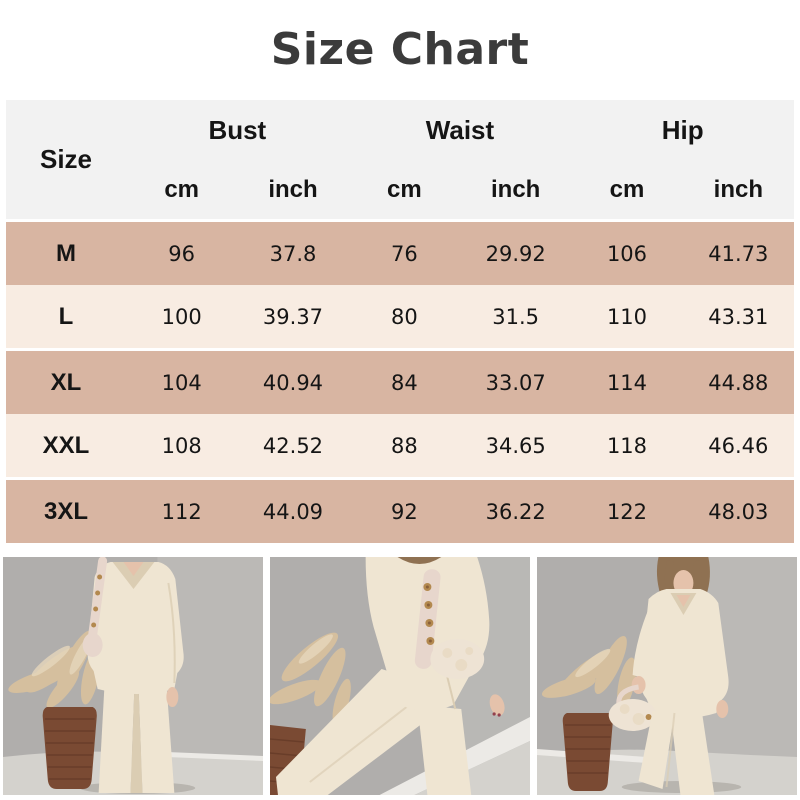 The width and height of the screenshot is (800, 800). I want to click on unit-header-hip-cm: cm, so click(627, 189).